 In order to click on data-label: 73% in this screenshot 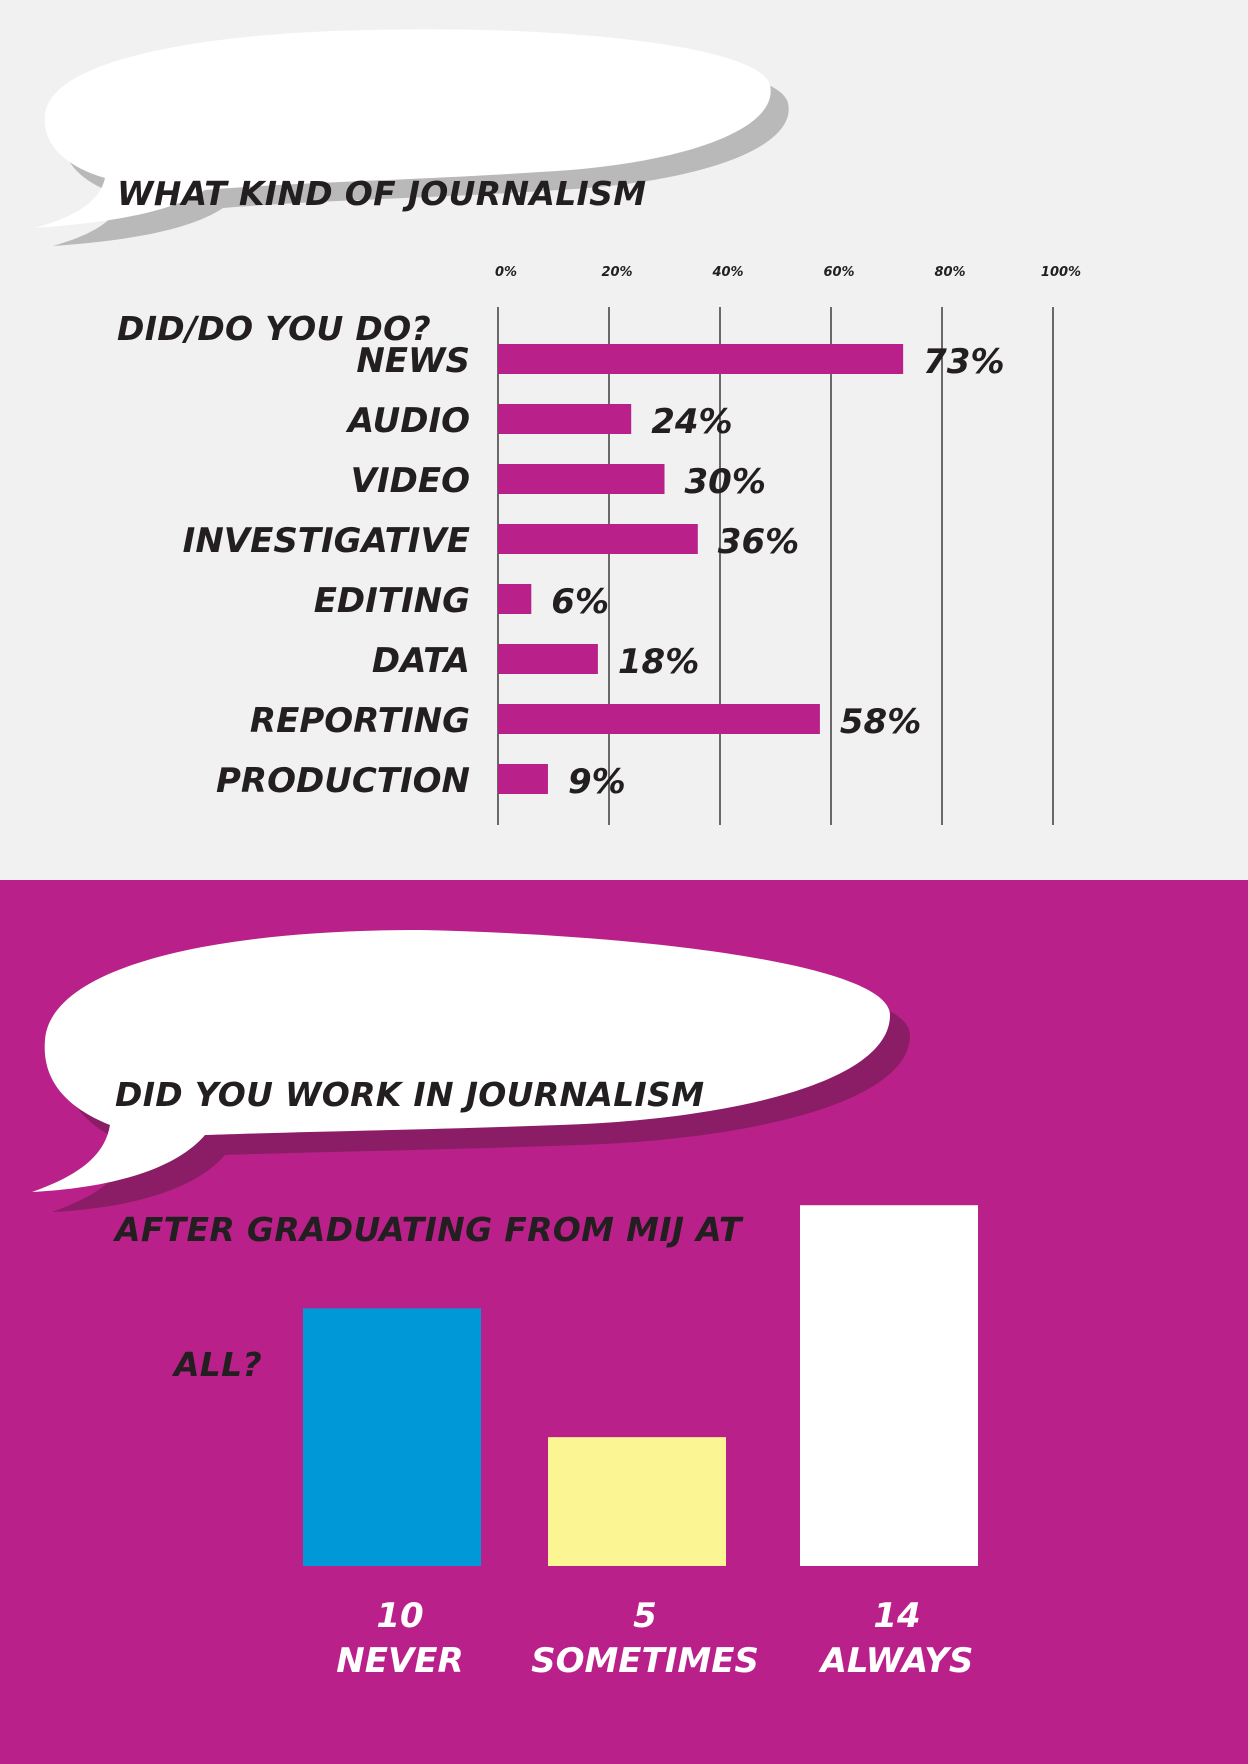, I will do `click(963, 362)`.